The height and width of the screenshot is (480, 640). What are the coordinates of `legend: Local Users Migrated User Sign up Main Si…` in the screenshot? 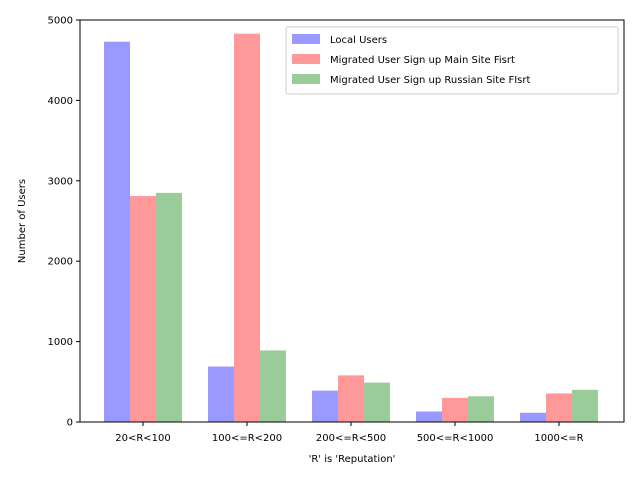 It's located at (452, 60).